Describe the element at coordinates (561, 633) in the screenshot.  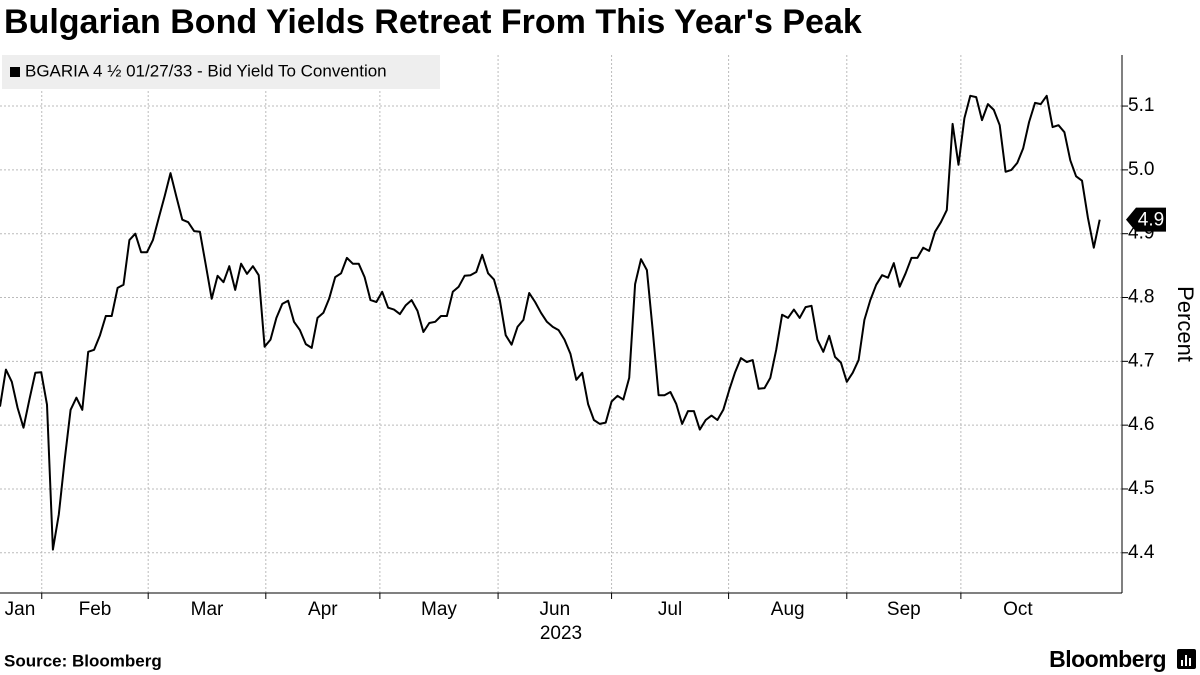
I see `x-axis-label: 2023` at that location.